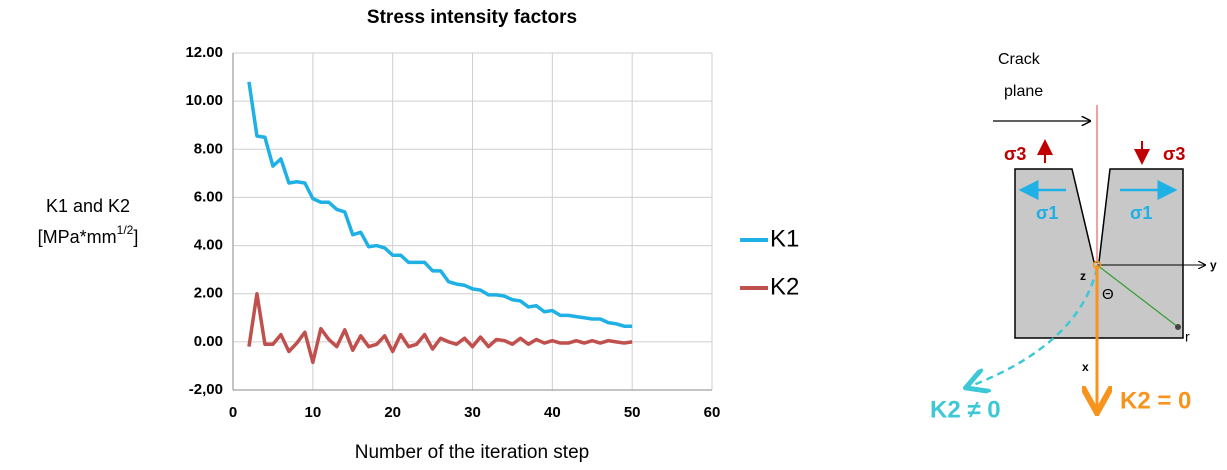 The image size is (1227, 470). Describe the element at coordinates (77, 237) in the screenshot. I see `unit: [MPa*mm` at that location.